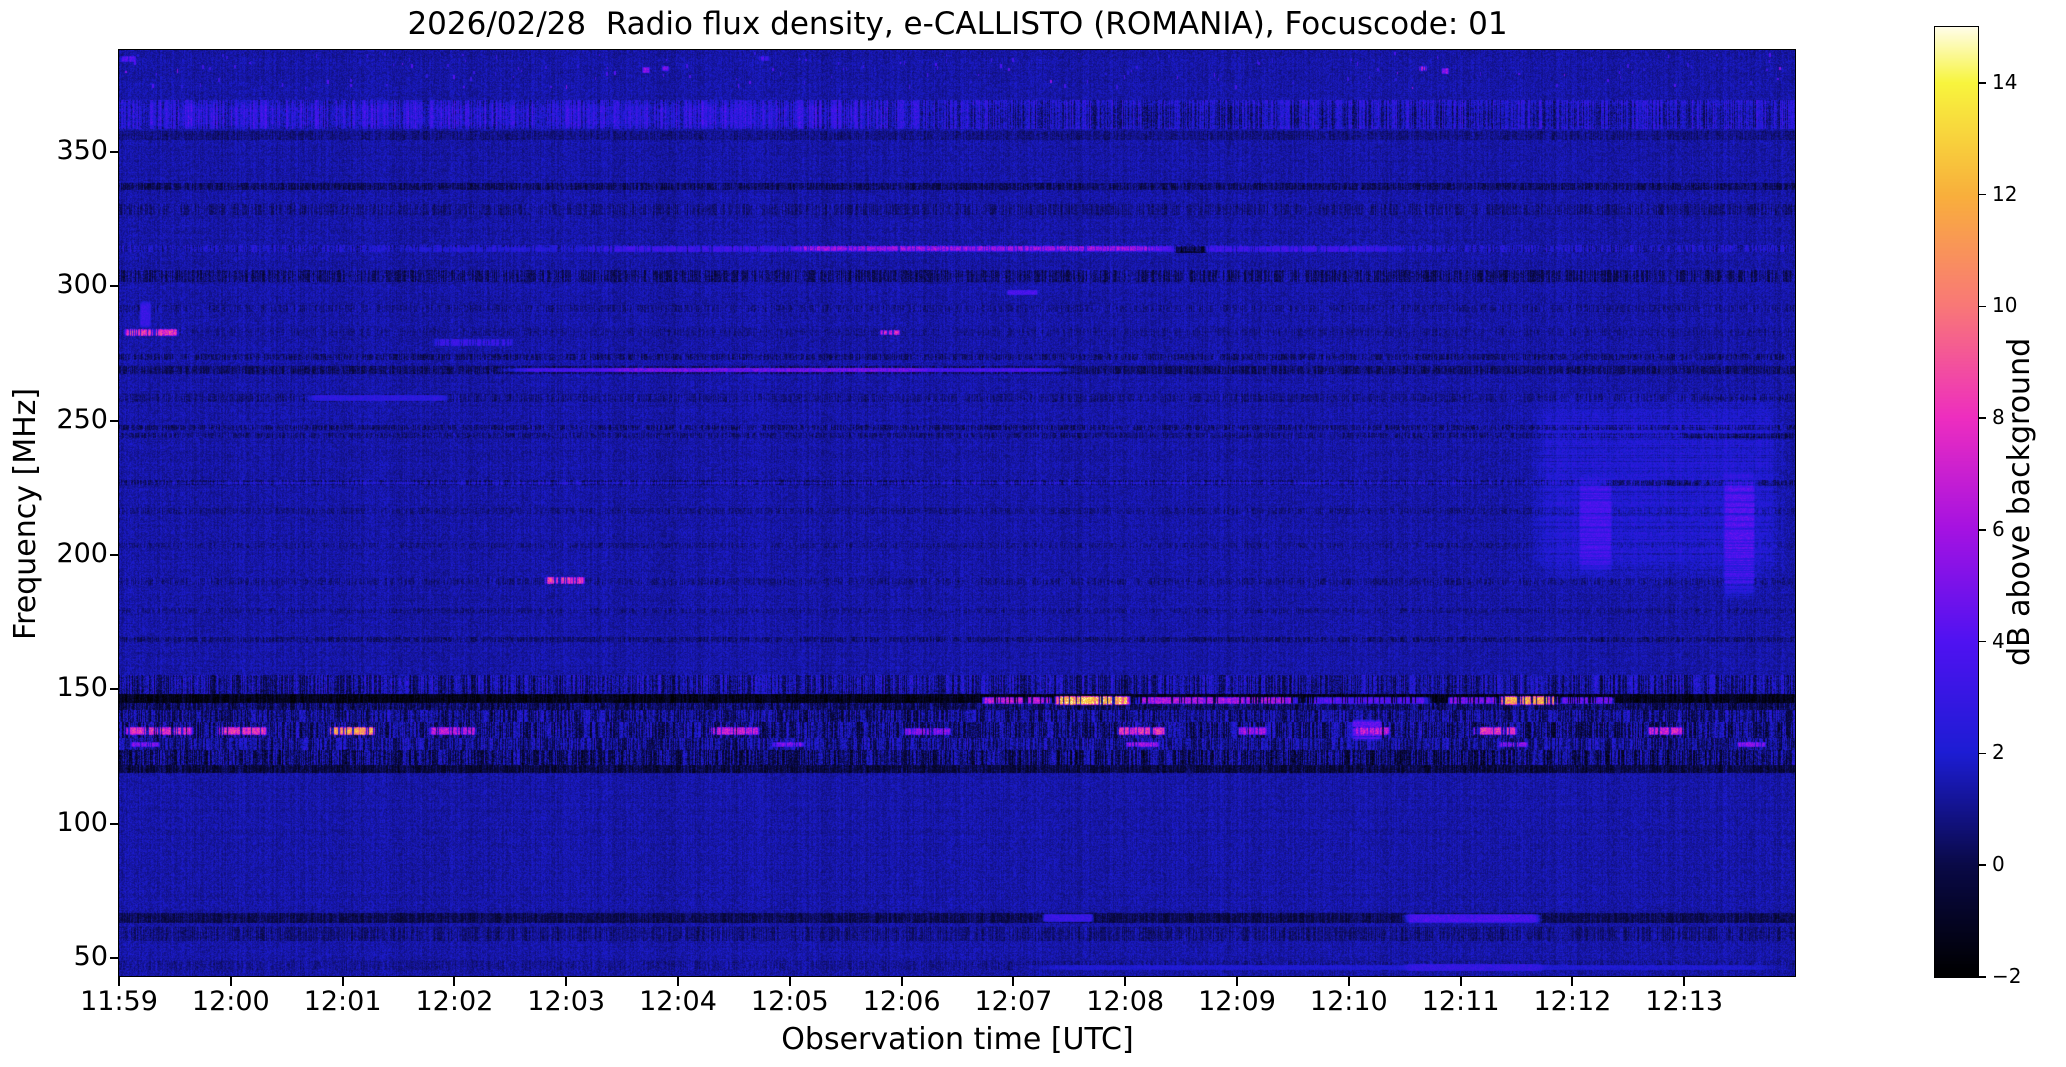 The image size is (2066, 1067). I want to click on x-tick-label: 12:06, so click(901, 1001).